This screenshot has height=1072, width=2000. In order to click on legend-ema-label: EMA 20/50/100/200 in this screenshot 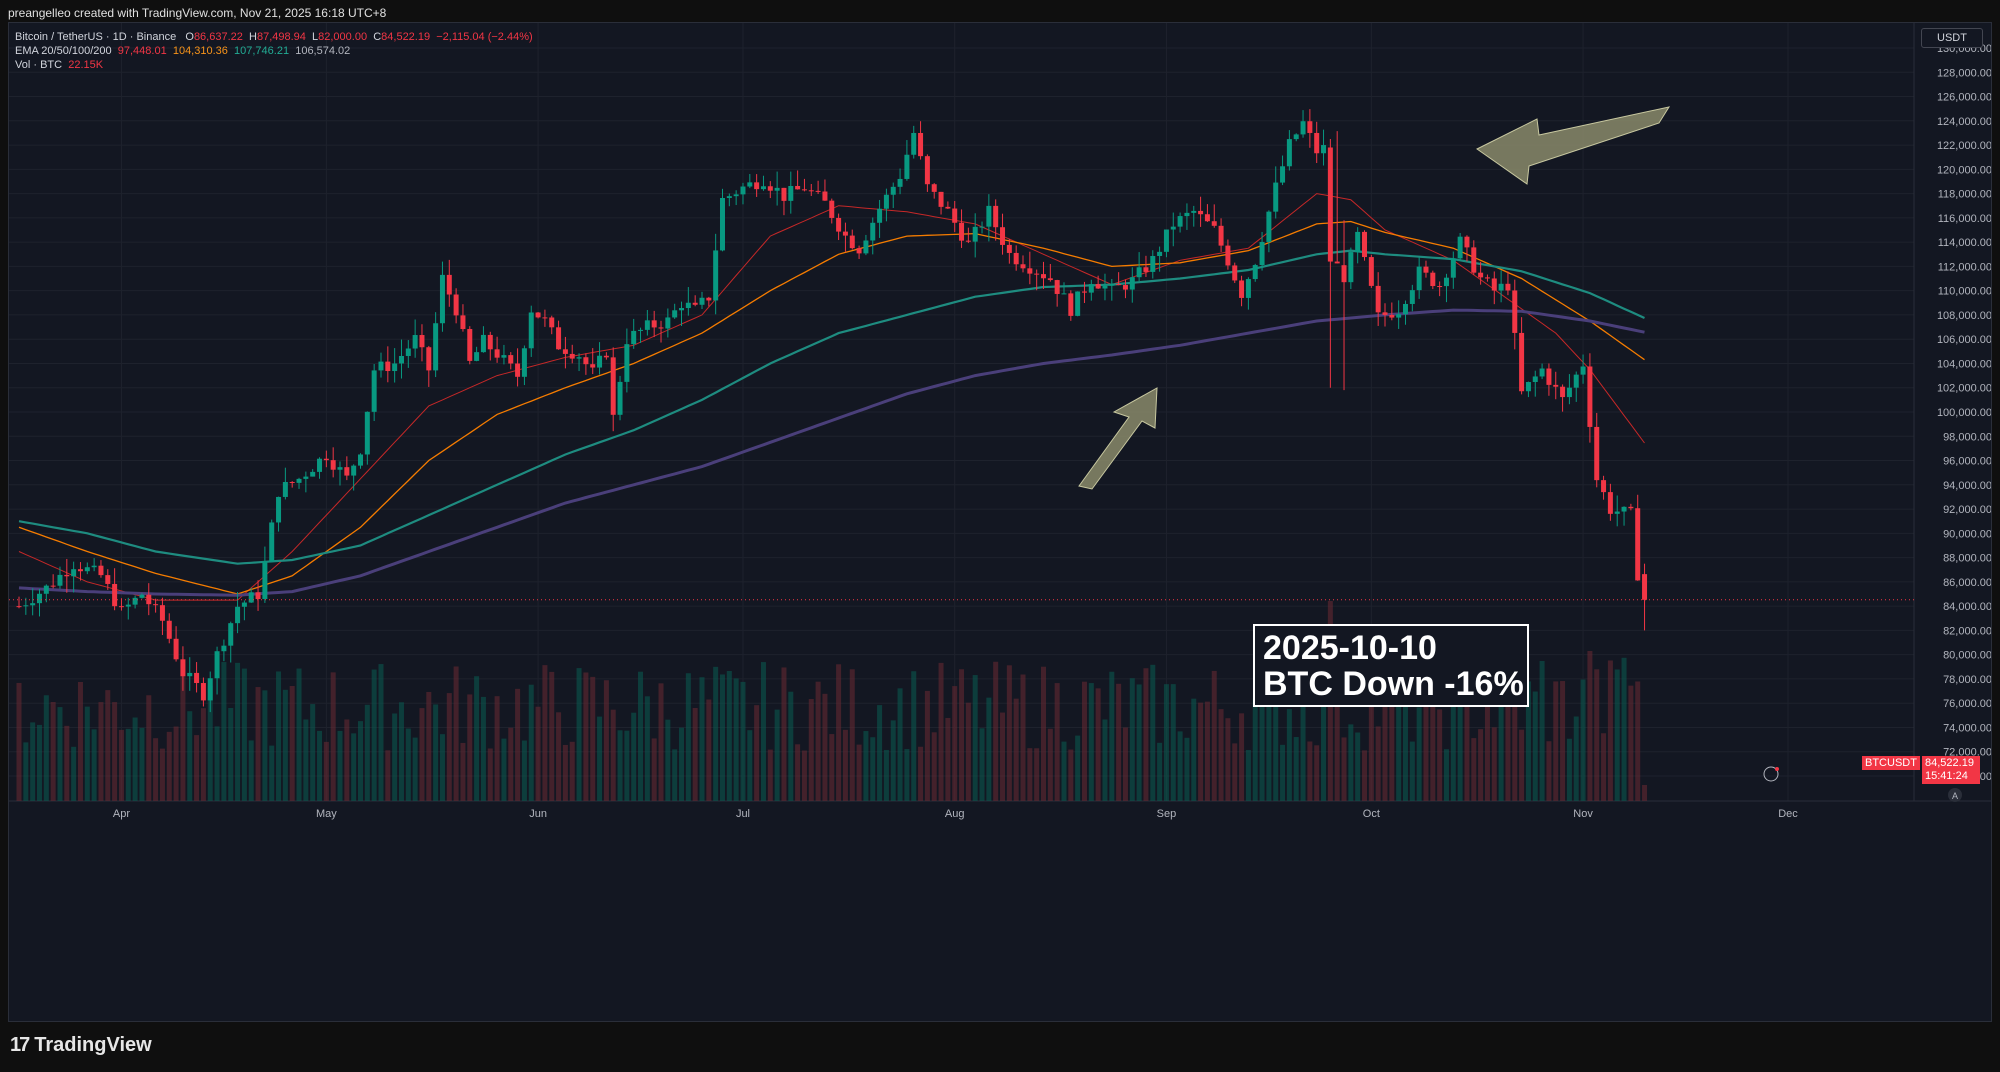, I will do `click(63, 51)`.